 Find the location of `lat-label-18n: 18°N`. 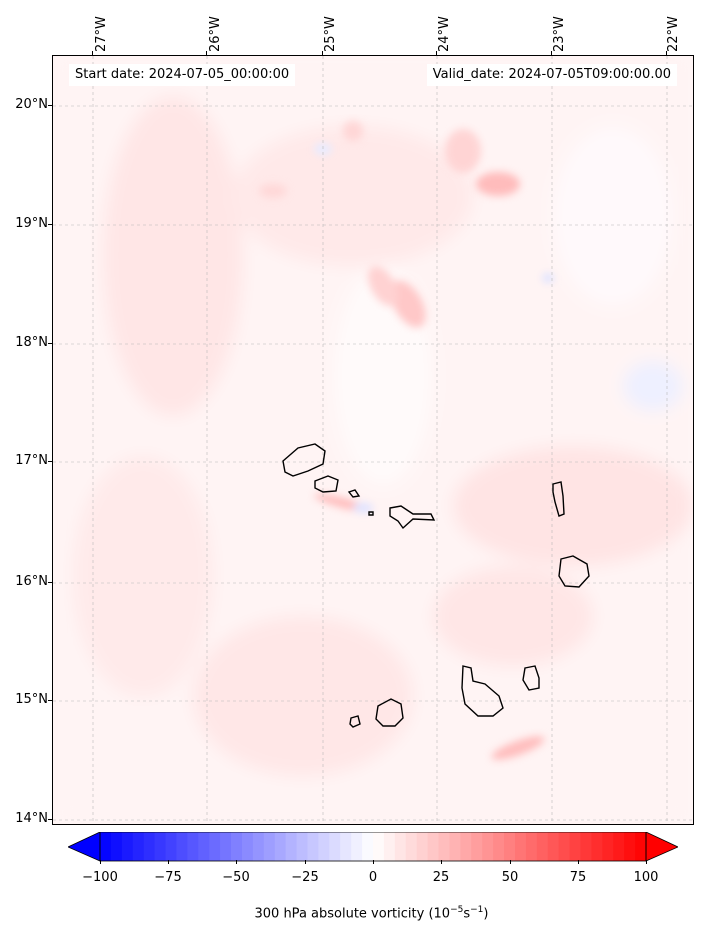

lat-label-18n: 18°N is located at coordinates (31, 342).